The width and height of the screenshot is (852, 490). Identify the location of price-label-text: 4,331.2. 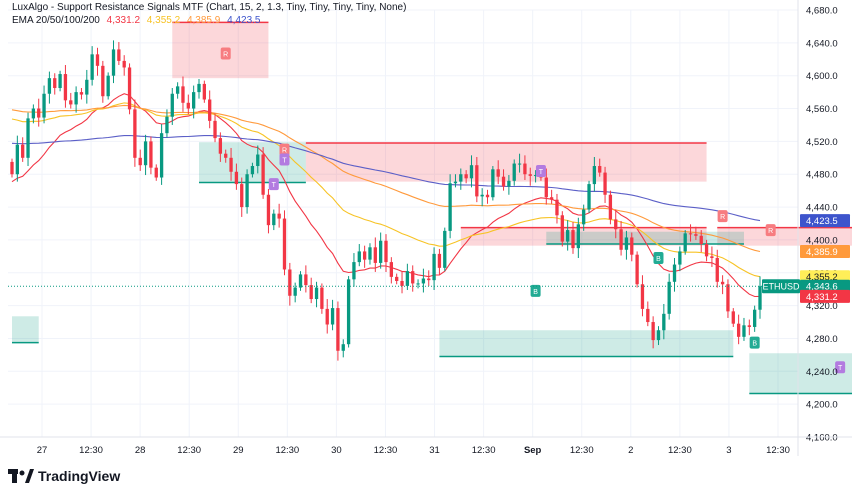
(822, 297).